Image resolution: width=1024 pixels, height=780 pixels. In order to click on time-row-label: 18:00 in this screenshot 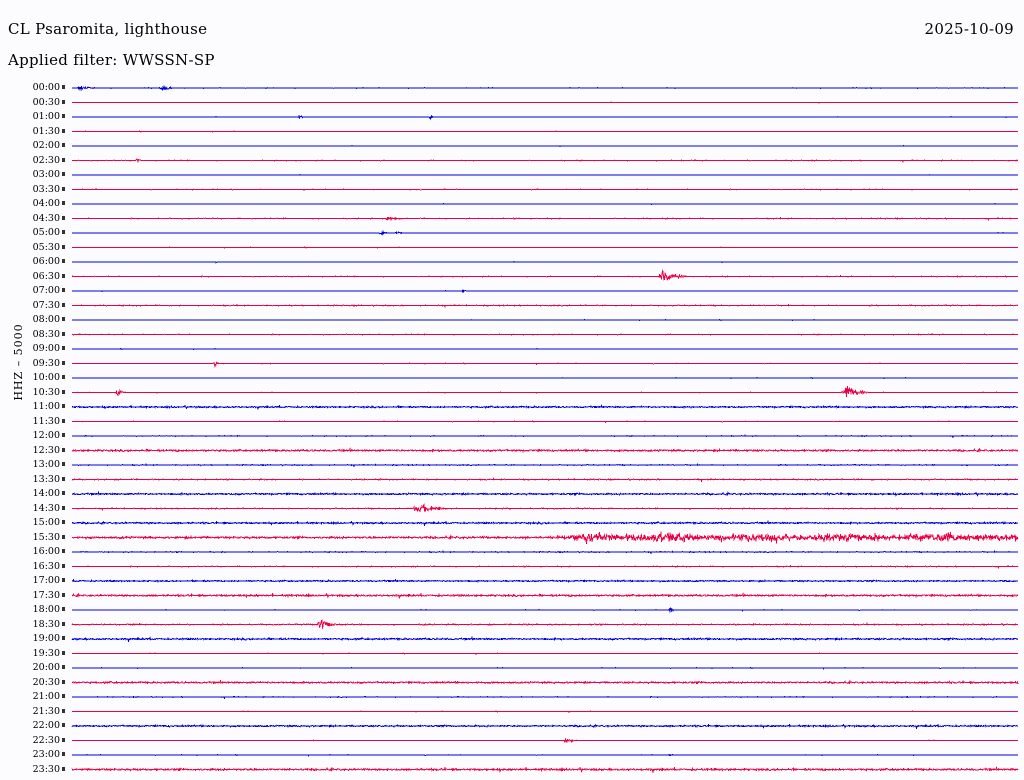, I will do `click(46, 609)`.